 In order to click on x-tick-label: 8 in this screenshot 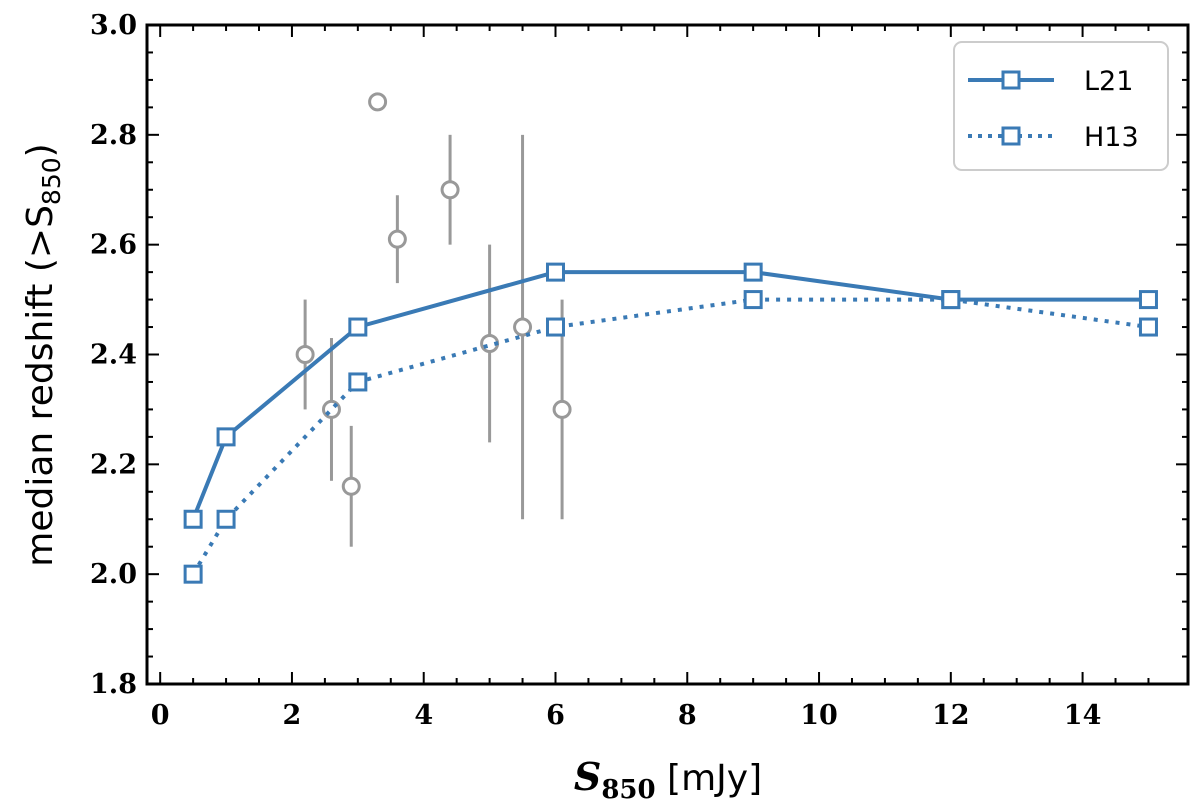, I will do `click(687, 715)`.